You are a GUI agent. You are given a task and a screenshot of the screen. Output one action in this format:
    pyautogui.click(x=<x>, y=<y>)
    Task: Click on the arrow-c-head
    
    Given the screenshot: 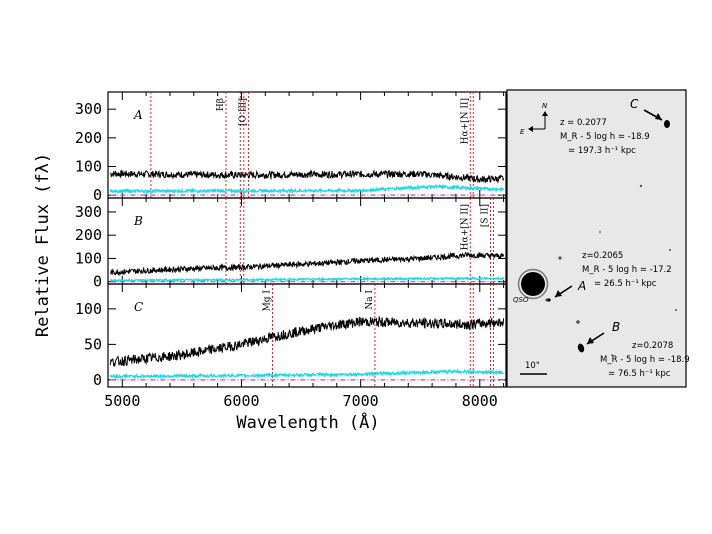 What is the action you would take?
    pyautogui.click(x=658, y=116)
    